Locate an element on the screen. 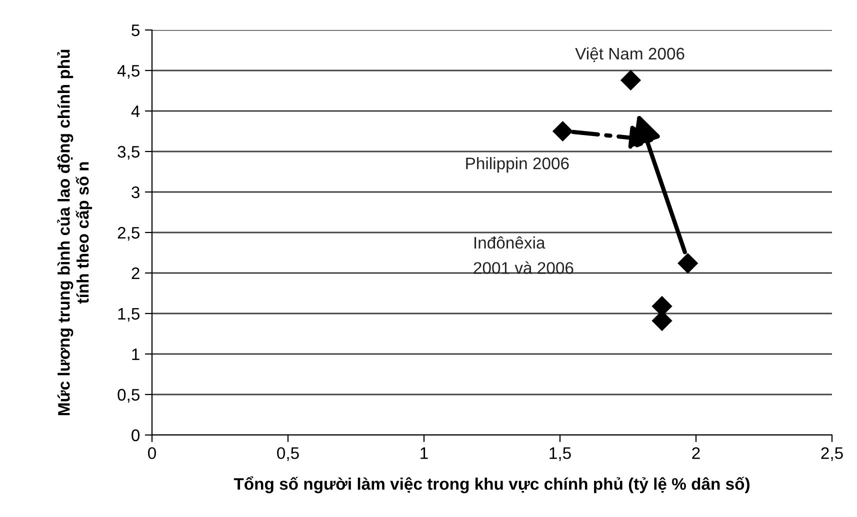  x-tick-label: 0,5 is located at coordinates (288, 454).